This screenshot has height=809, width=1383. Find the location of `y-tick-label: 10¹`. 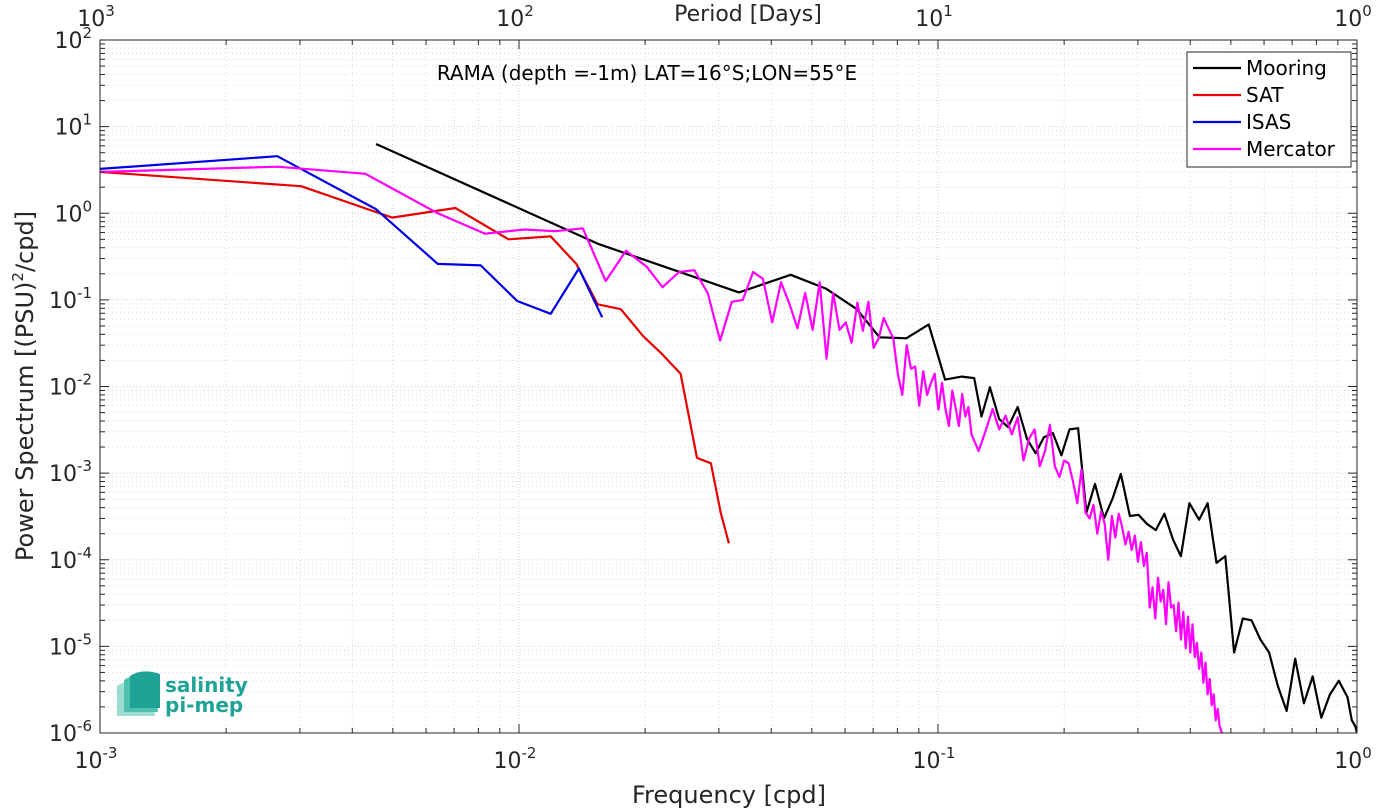

y-tick-label: 10¹ is located at coordinates (73, 126).